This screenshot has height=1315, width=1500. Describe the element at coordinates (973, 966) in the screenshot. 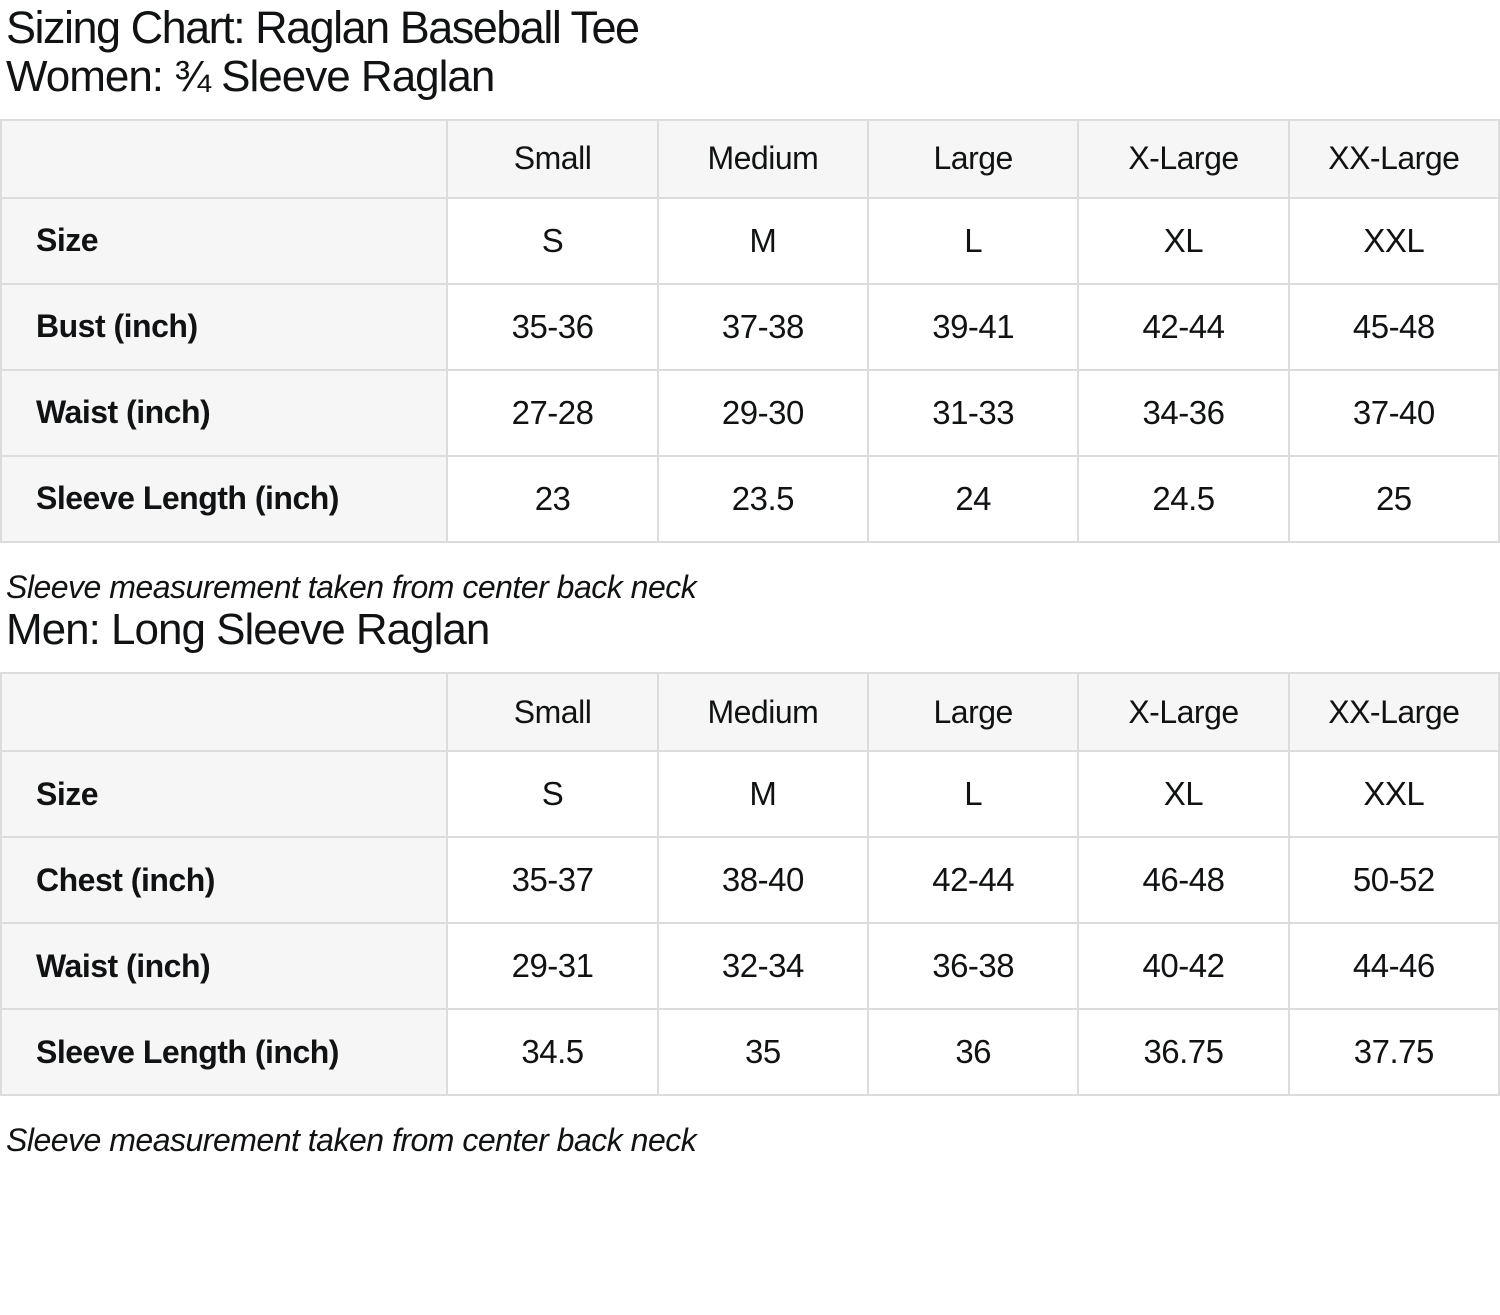

I see `table-cell: 36-38` at that location.